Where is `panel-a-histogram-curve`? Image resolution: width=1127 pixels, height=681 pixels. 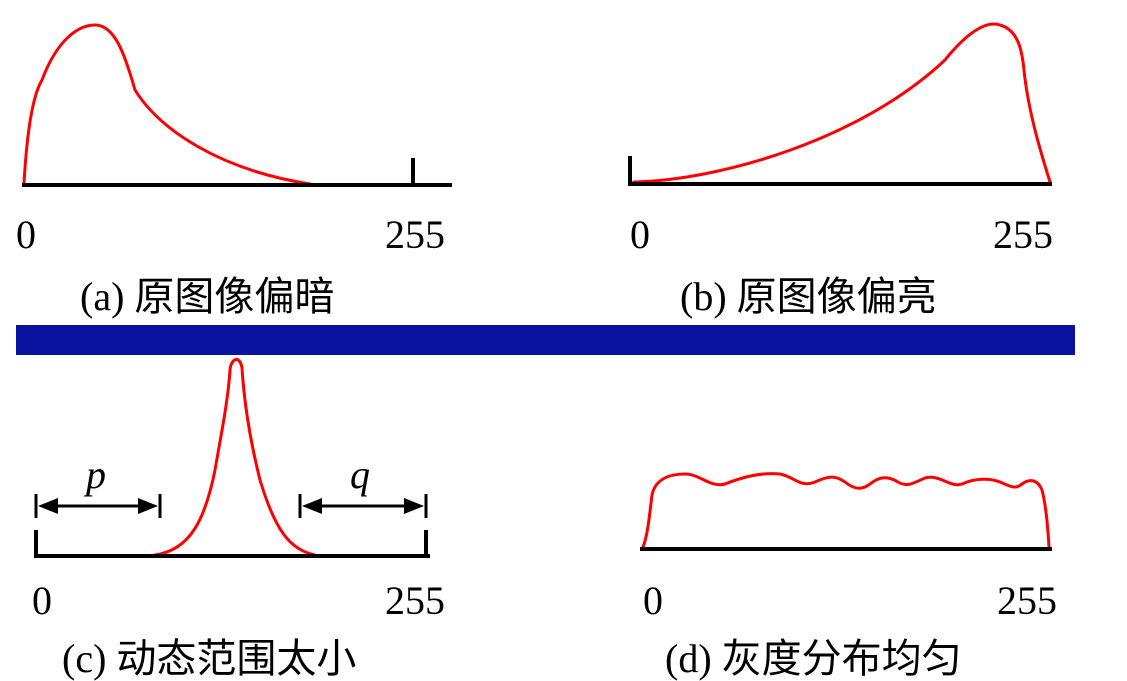
panel-a-histogram-curve is located at coordinates (167, 104).